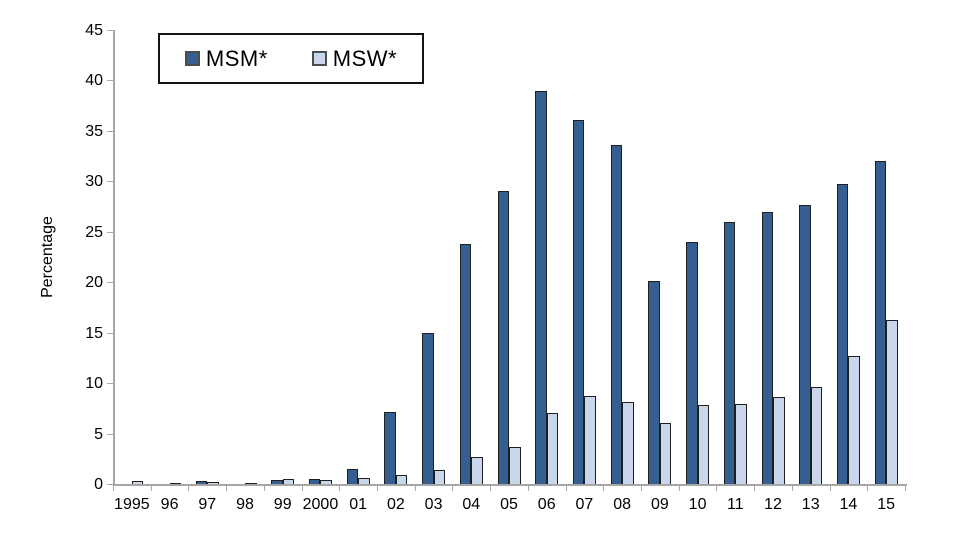 Image resolution: width=960 pixels, height=539 pixels. I want to click on bar-msw-2000, so click(326, 481).